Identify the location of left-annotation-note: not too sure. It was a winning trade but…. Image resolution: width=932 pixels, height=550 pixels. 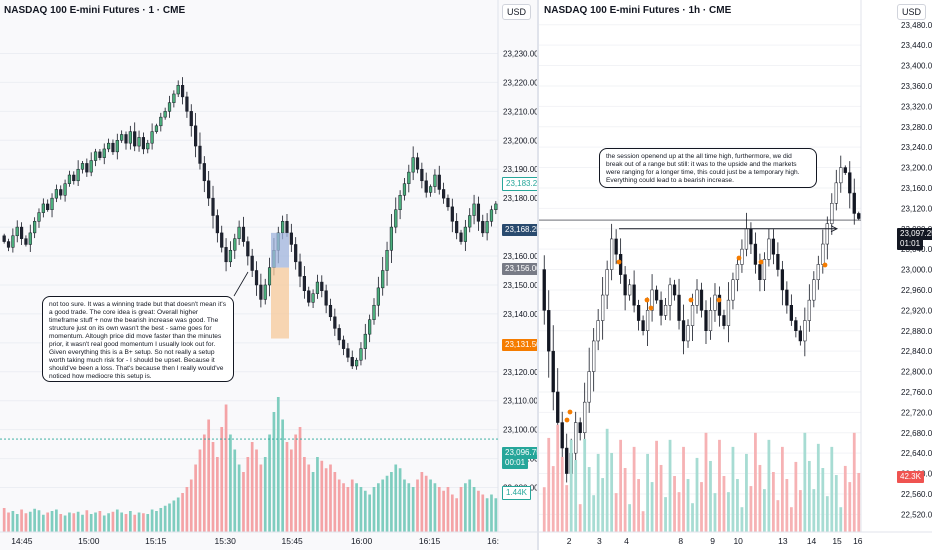
(138, 339).